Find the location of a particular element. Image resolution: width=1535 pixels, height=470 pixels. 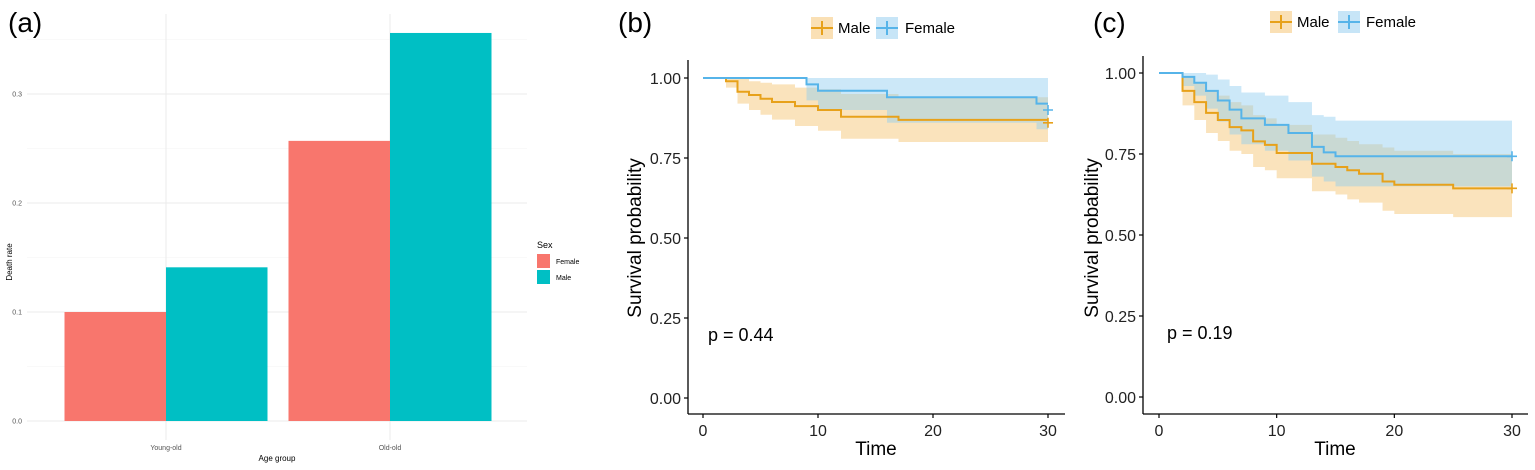

panel-c-label: (c) is located at coordinates (1109, 22).